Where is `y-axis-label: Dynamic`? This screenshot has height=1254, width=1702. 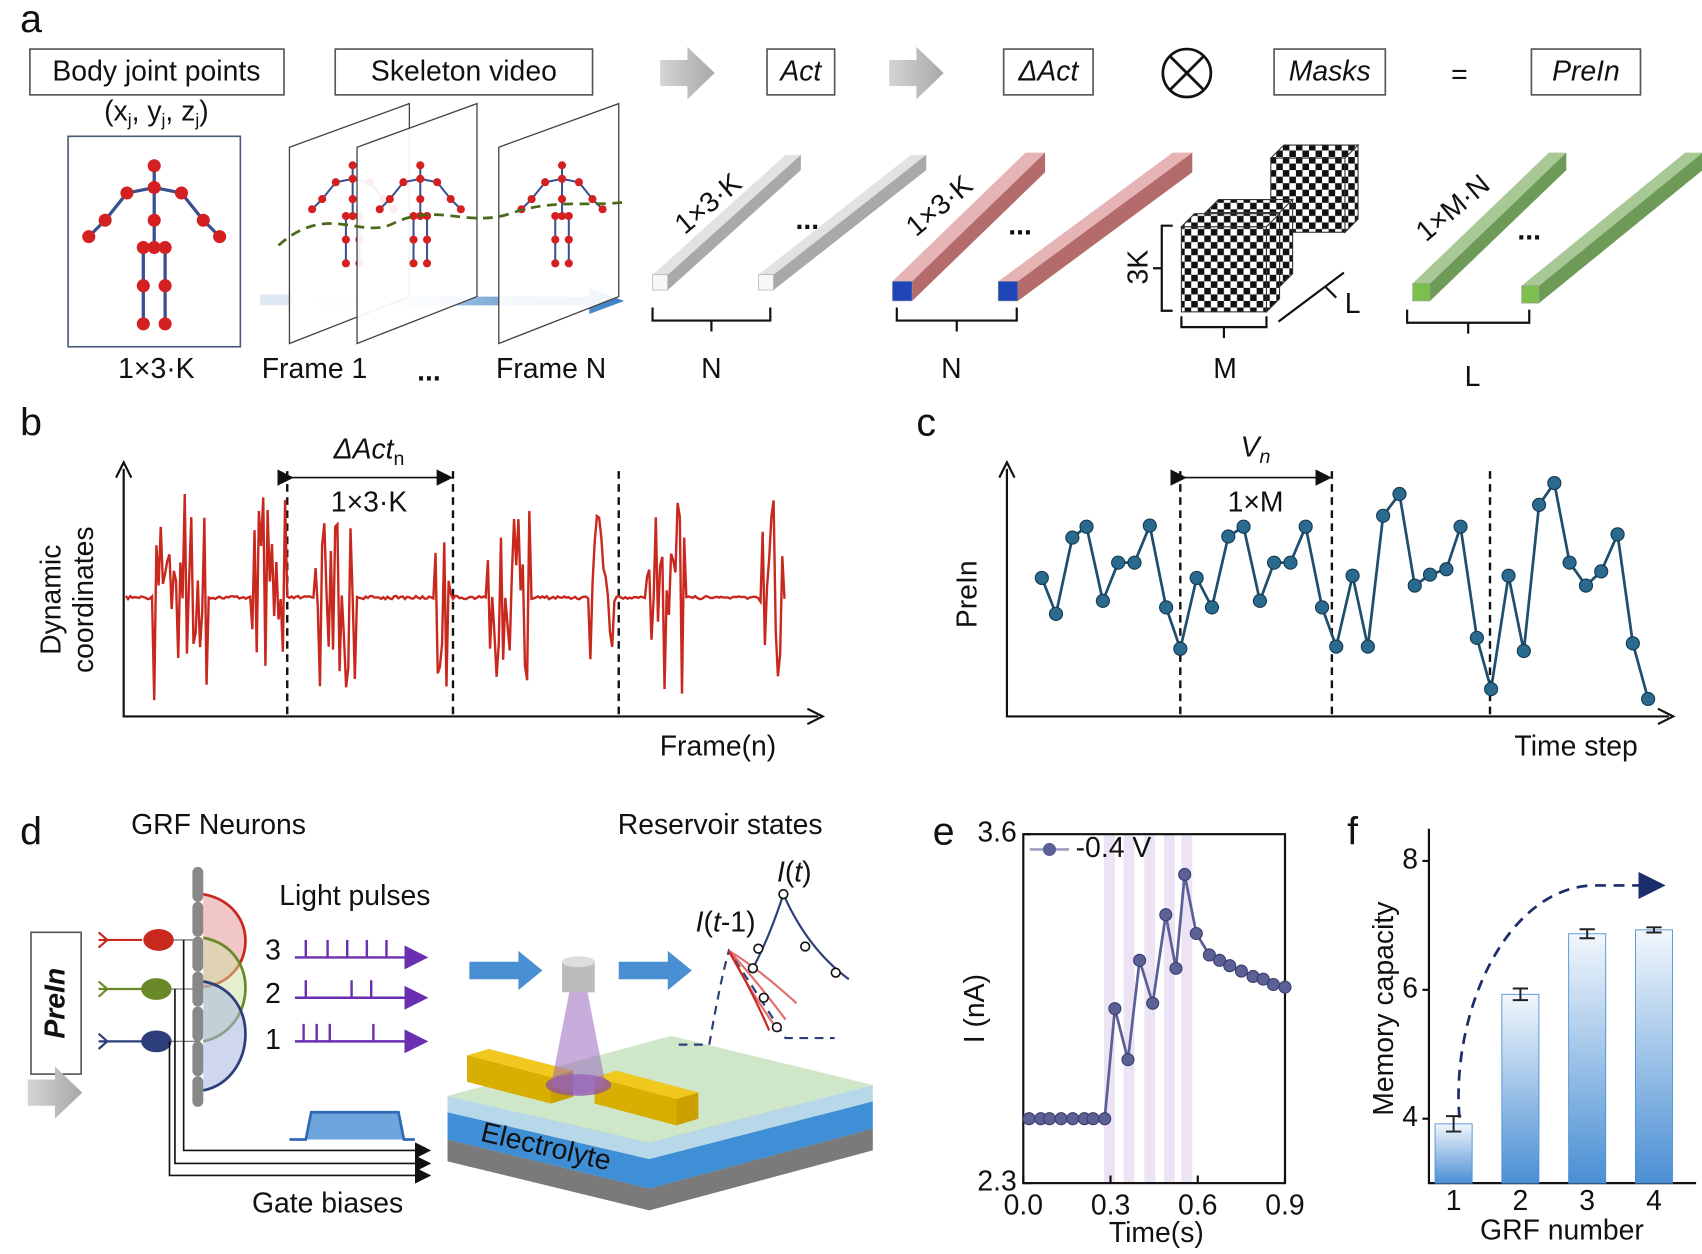
y-axis-label: Dynamic is located at coordinates (51, 600).